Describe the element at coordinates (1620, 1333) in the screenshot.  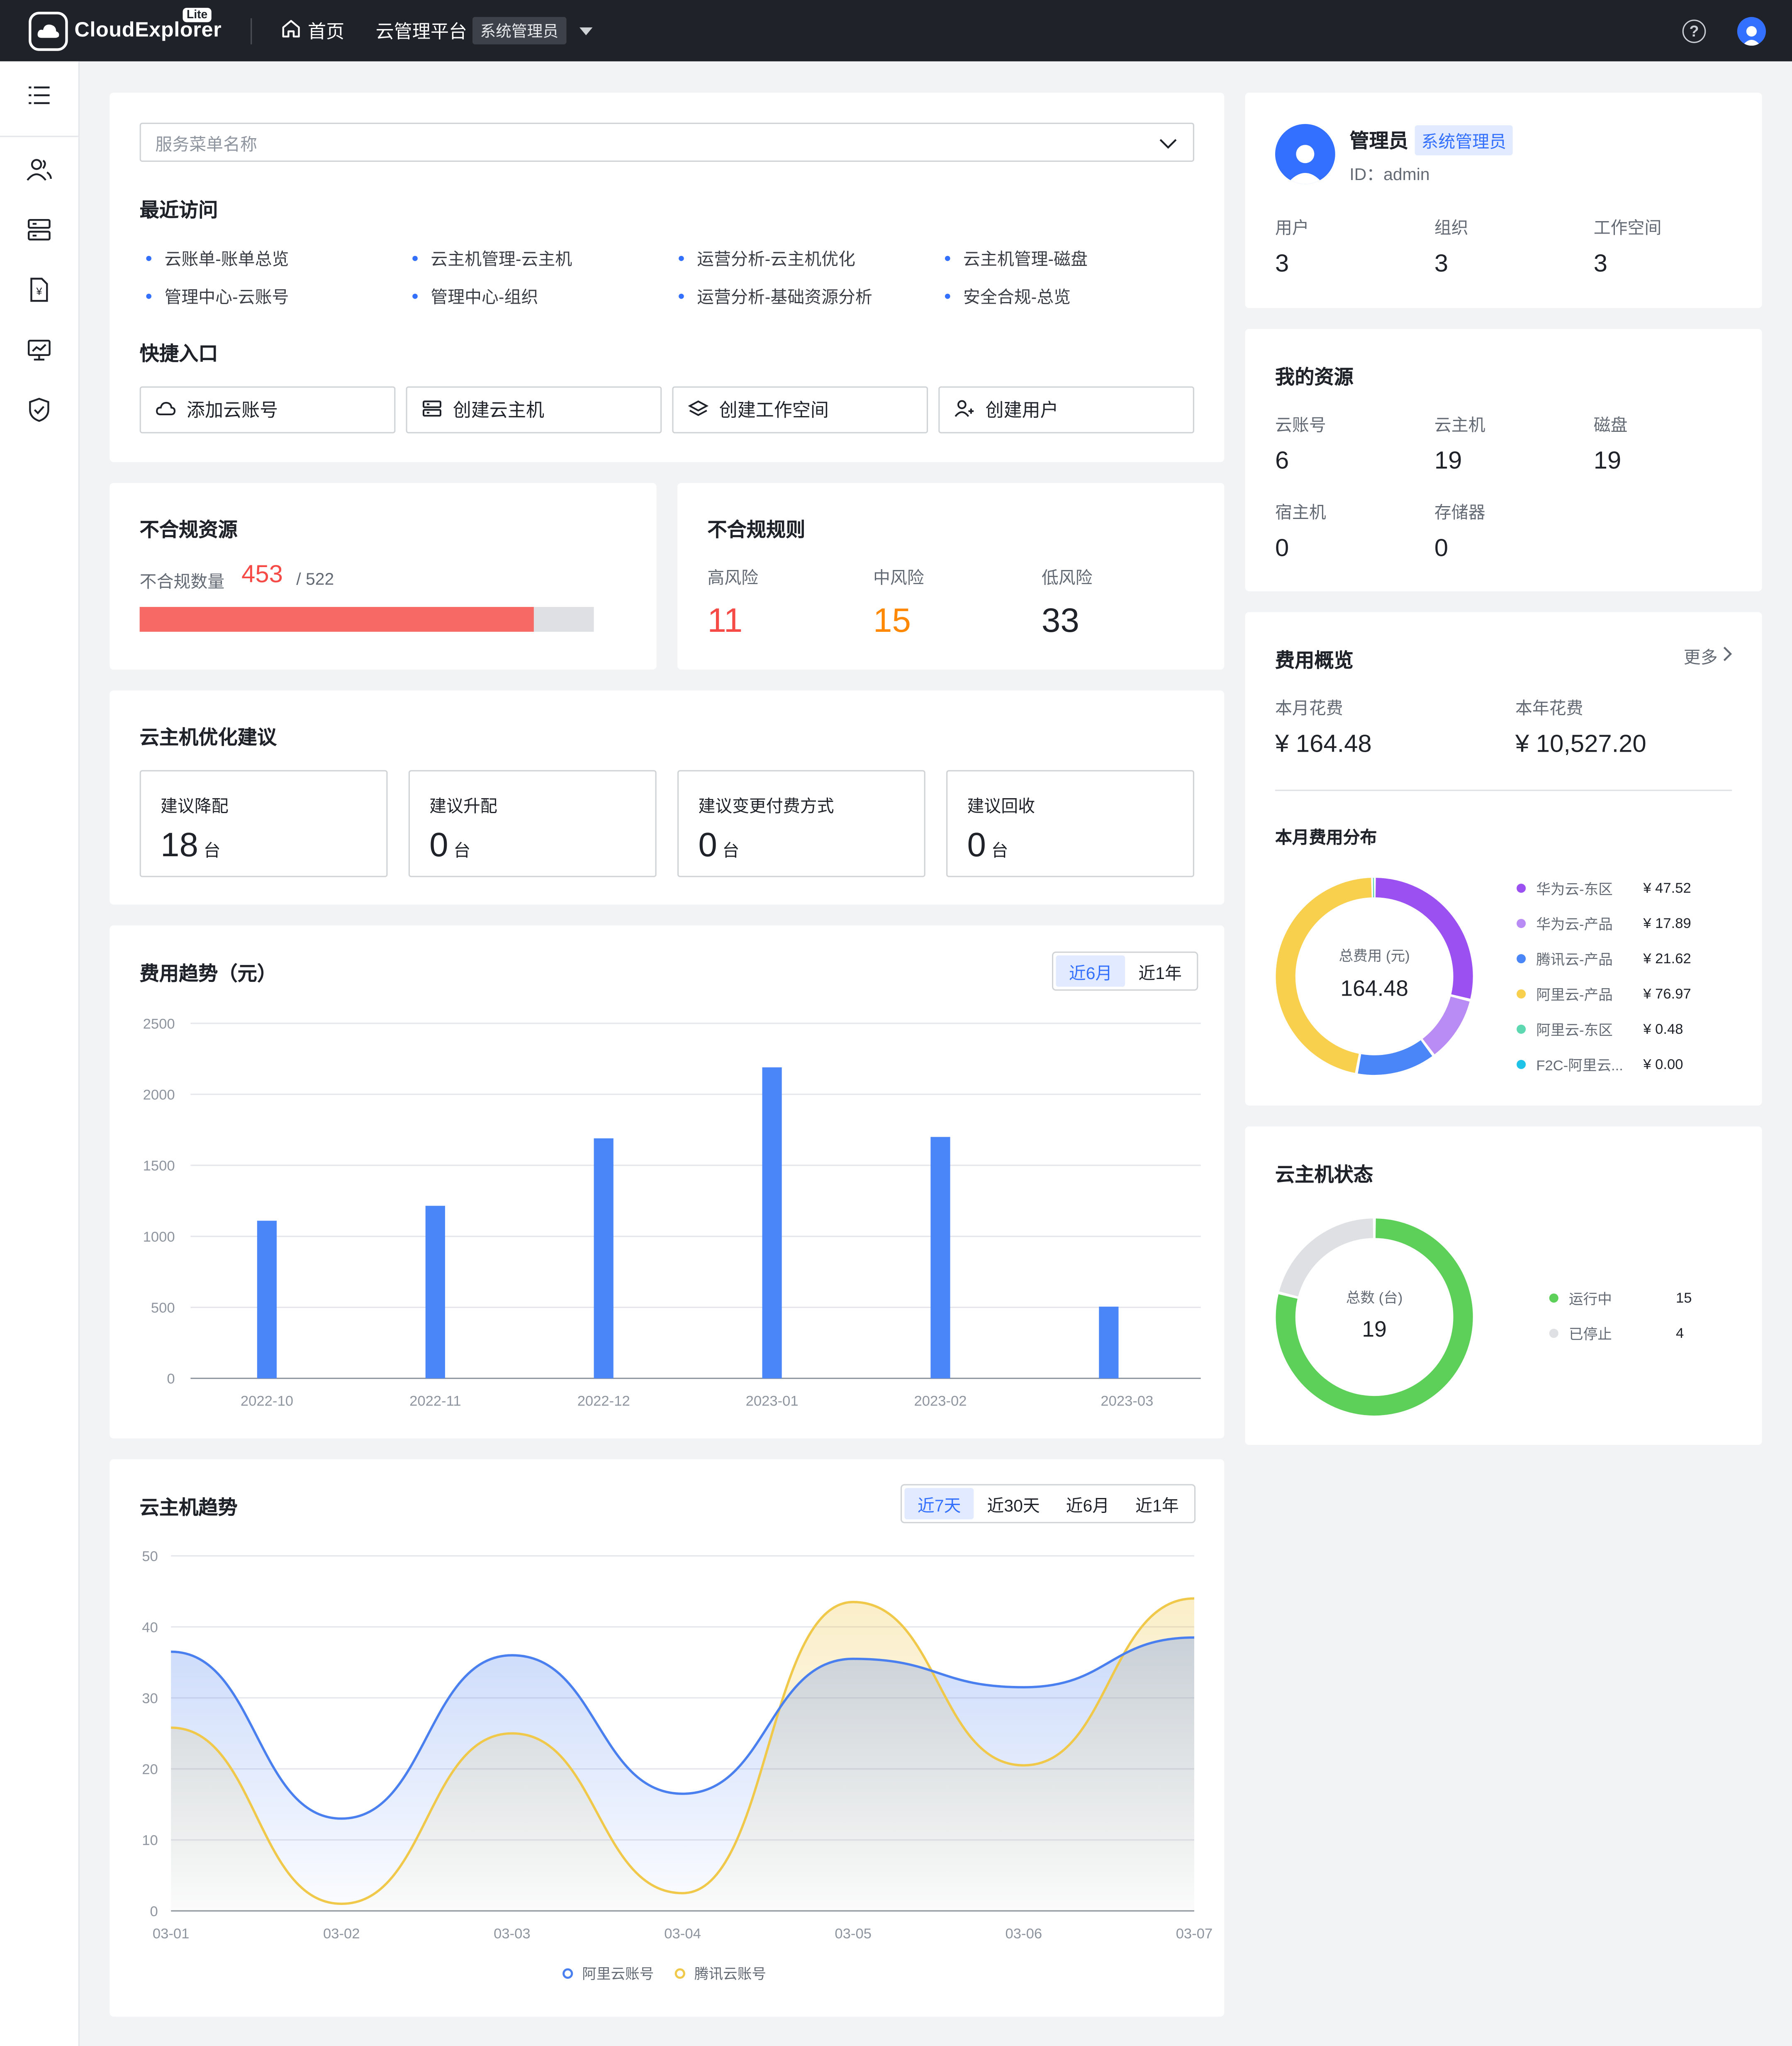
I see `legend-item: 已停止 4` at that location.